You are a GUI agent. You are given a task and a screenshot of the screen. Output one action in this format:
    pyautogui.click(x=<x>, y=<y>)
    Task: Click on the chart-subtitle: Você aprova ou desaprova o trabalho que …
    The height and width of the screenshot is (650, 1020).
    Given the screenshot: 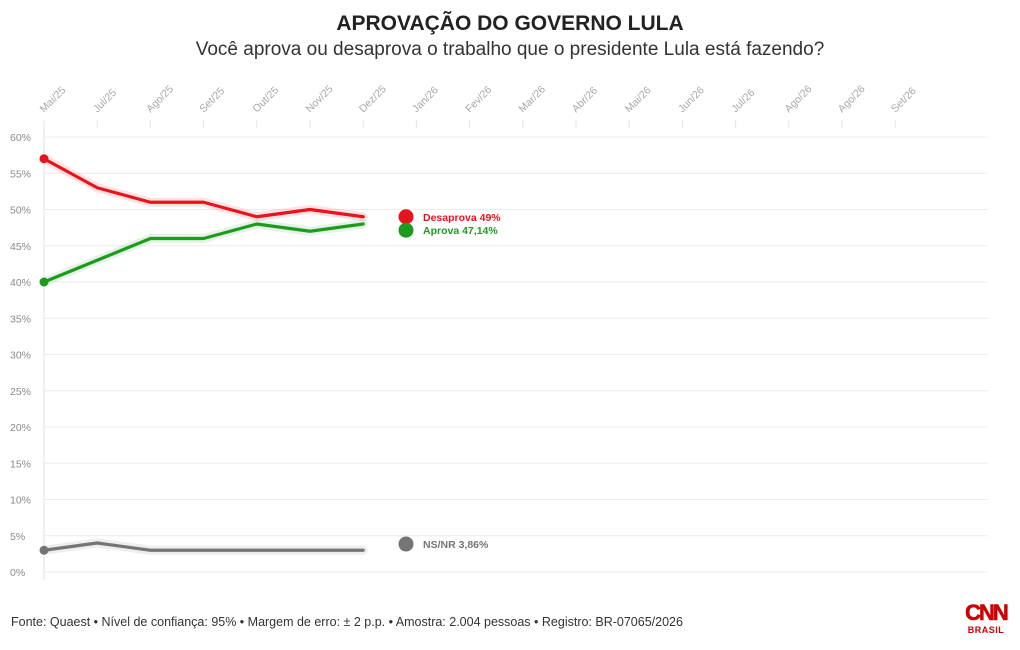 What is the action you would take?
    pyautogui.click(x=510, y=49)
    